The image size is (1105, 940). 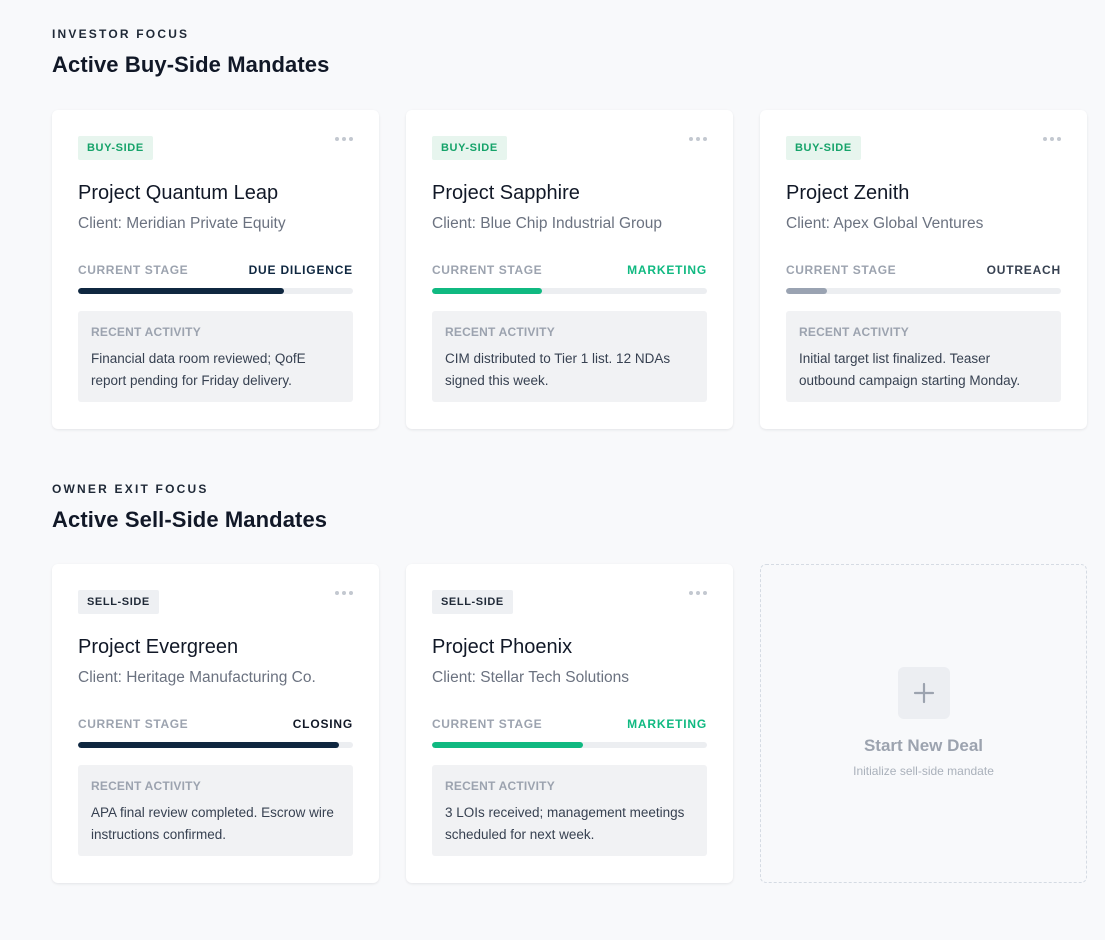 What do you see at coordinates (158, 647) in the screenshot?
I see `project-title: Project Evergreen` at bounding box center [158, 647].